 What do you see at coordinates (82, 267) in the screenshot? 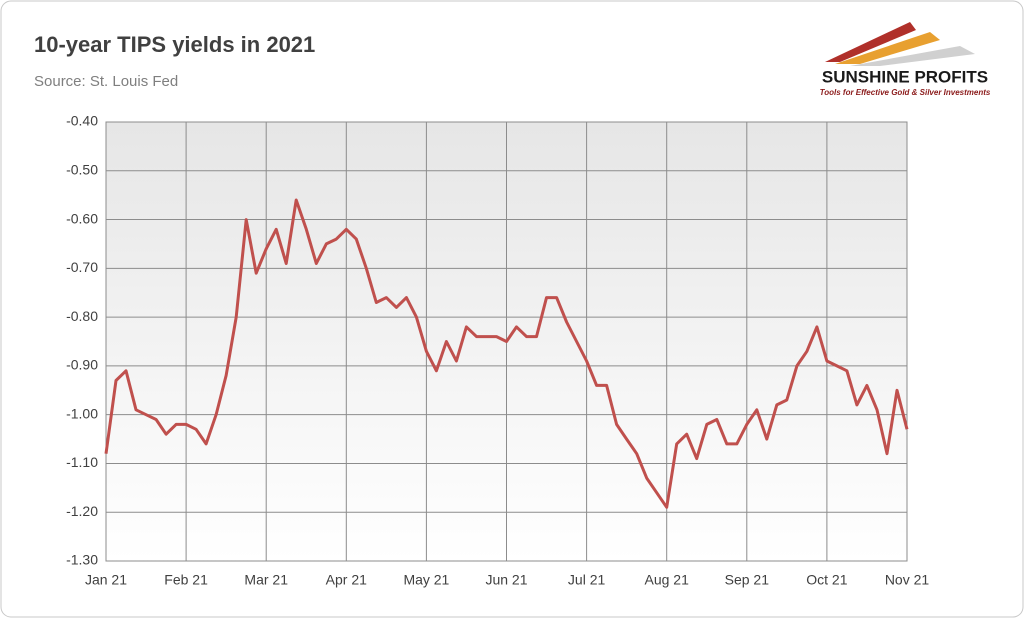
I see `y-tick-label: -0.70` at bounding box center [82, 267].